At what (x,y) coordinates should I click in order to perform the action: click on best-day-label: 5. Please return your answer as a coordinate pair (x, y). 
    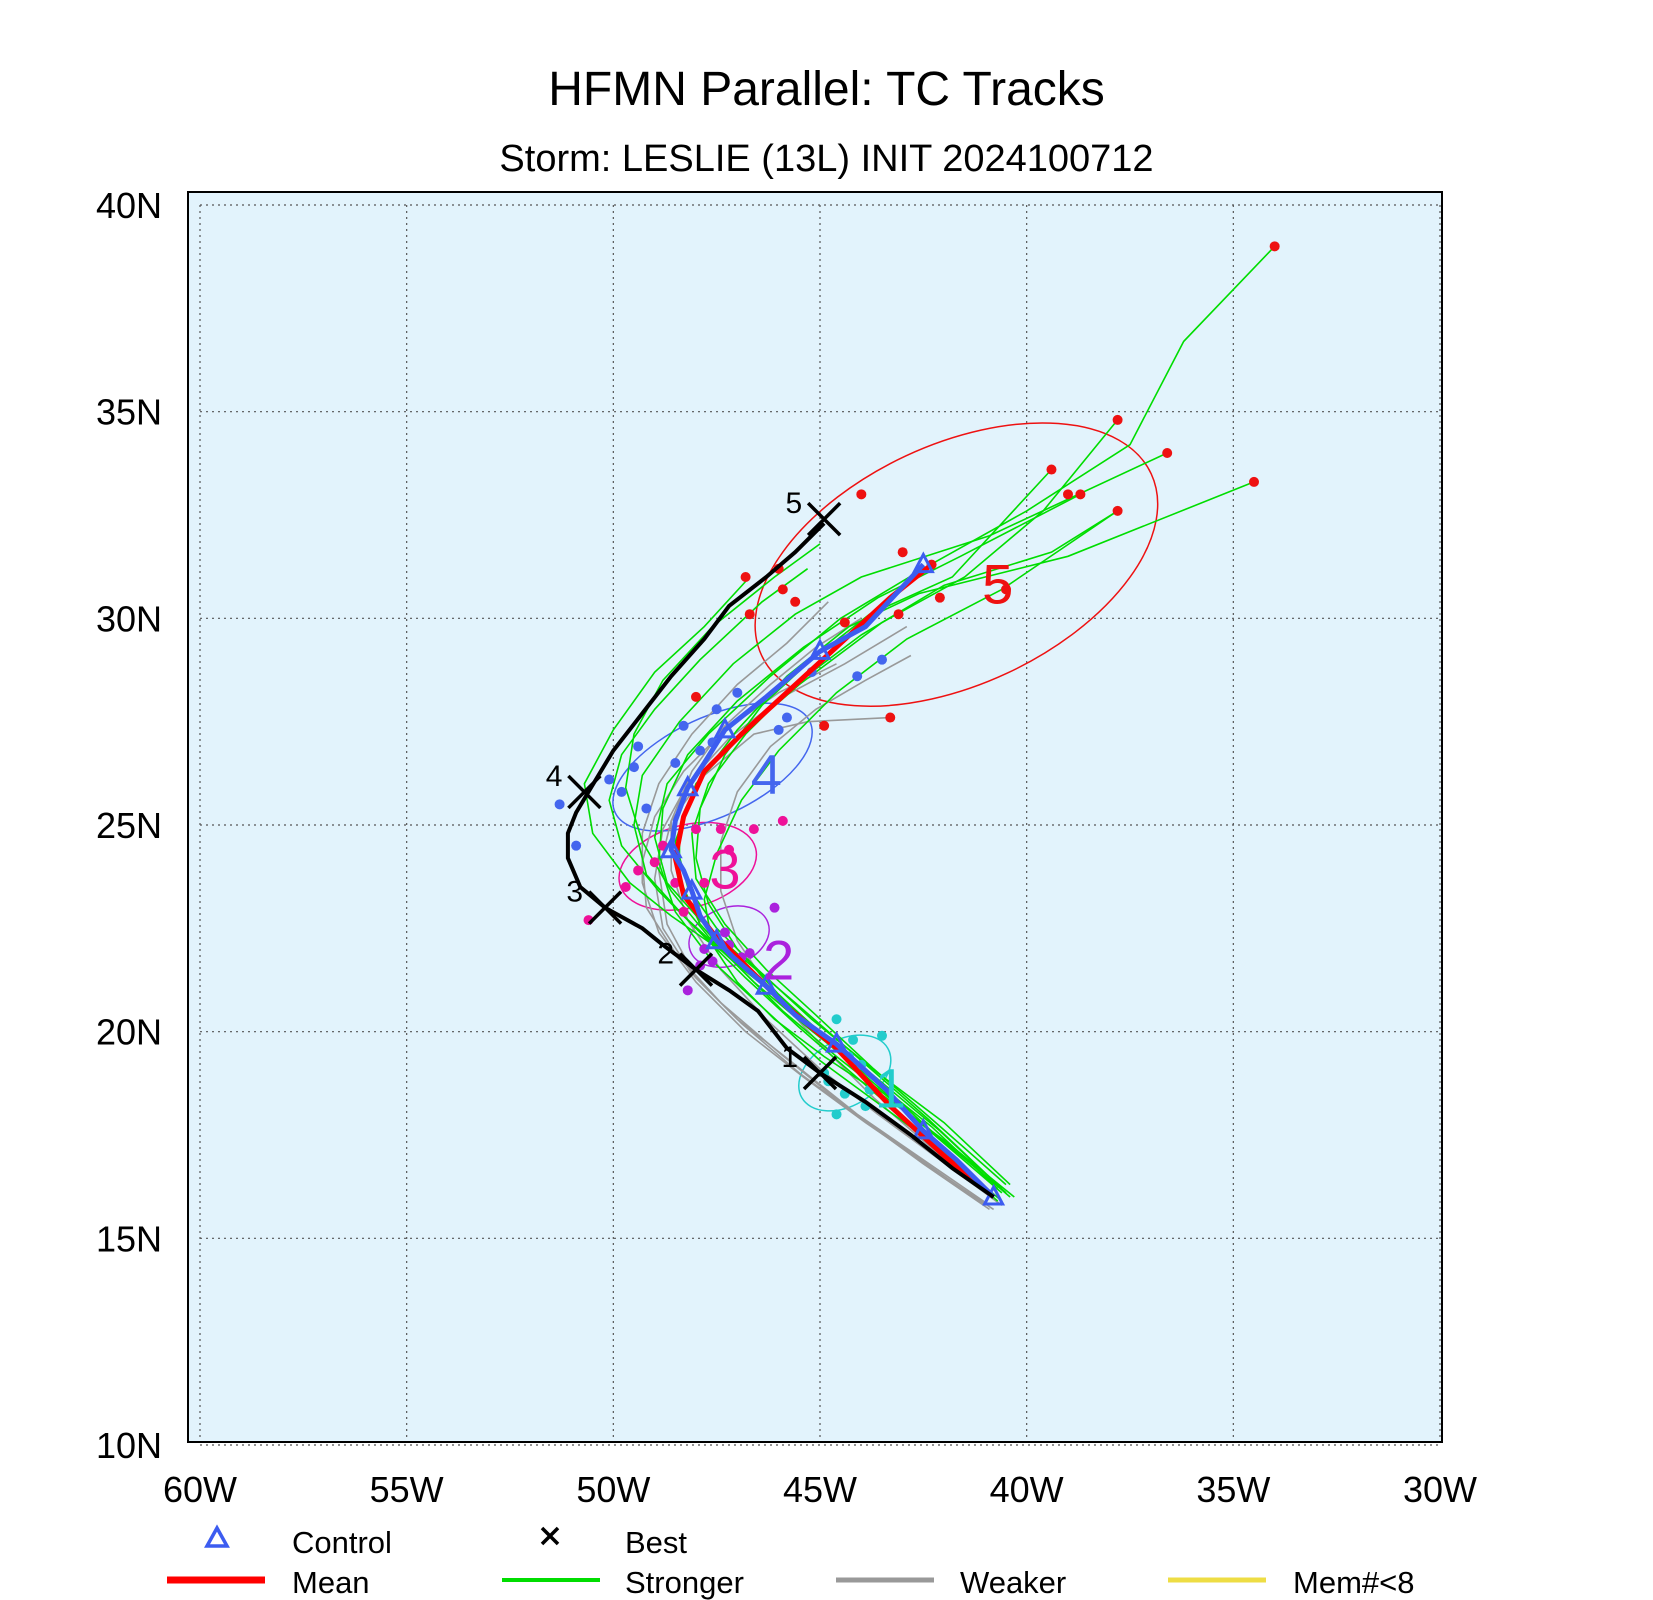
    Looking at the image, I should click on (793, 503).